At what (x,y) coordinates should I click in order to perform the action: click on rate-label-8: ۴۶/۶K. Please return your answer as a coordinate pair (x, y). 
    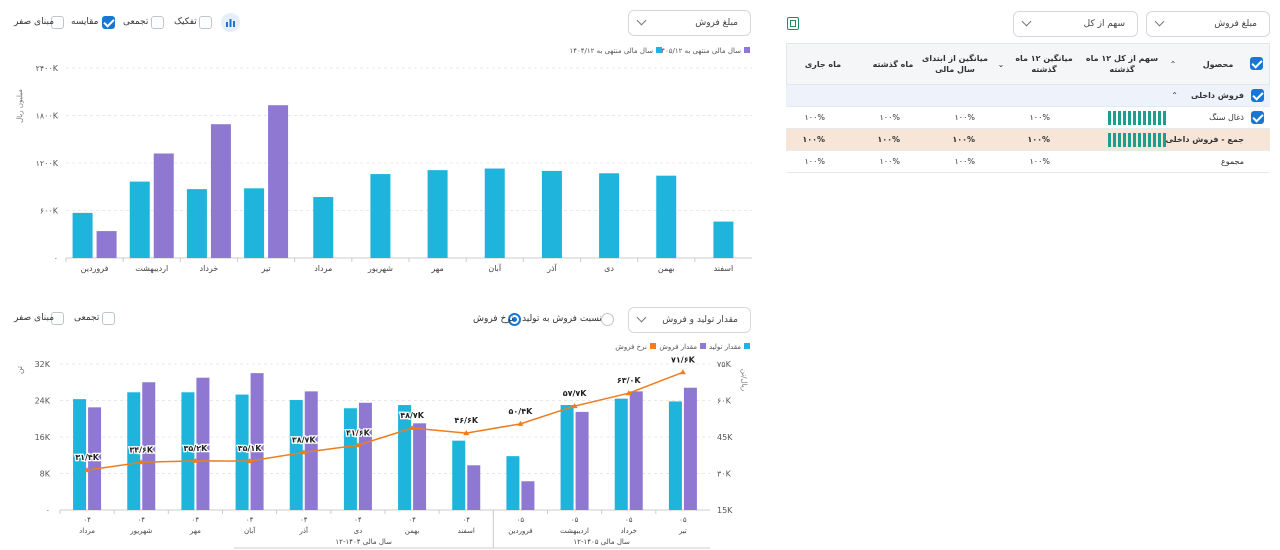
    Looking at the image, I should click on (466, 420).